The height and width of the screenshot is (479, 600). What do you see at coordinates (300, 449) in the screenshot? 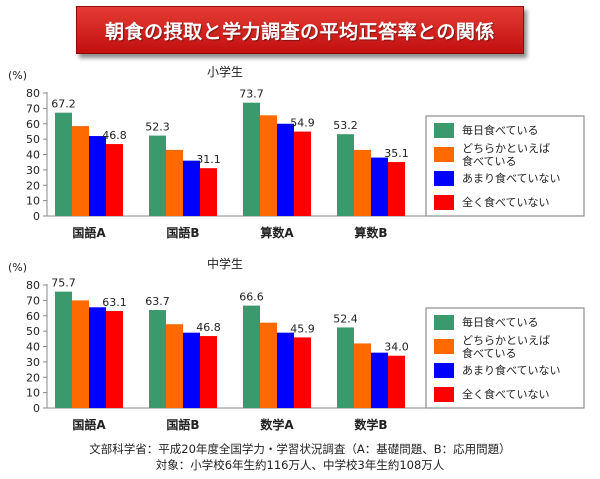
I see `source-note: 文部科学省：平成20年度全国学力・学習状況調査（A：基礎問題、B：応用問題）` at bounding box center [300, 449].